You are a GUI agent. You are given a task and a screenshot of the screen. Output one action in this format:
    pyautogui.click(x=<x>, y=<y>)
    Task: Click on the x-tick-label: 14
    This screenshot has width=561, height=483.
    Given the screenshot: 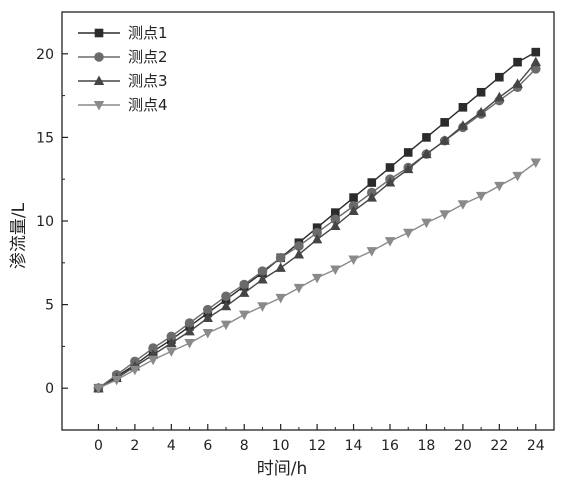 What is the action you would take?
    pyautogui.click(x=354, y=446)
    